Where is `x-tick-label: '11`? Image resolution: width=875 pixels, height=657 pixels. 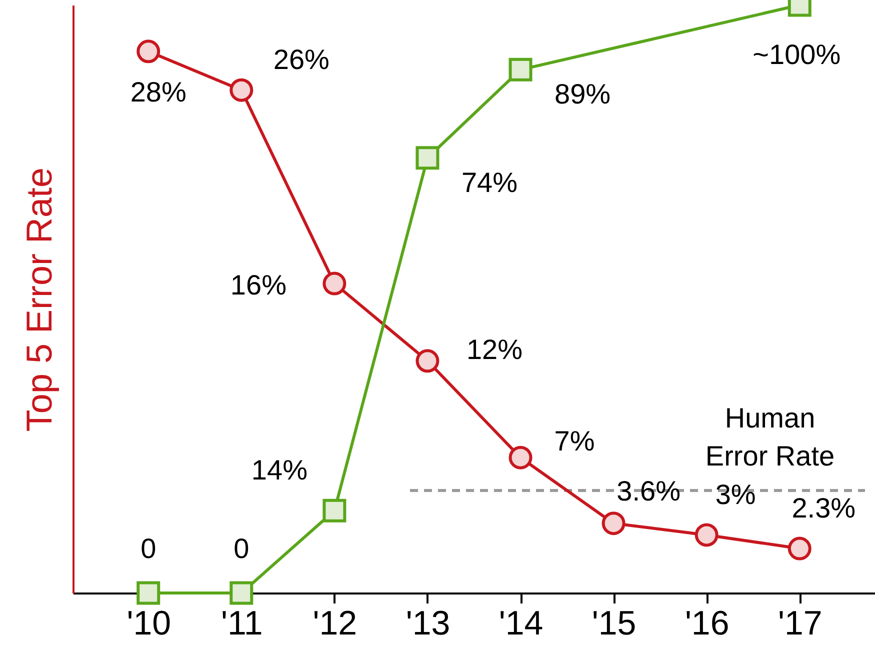
x-tick-label: '11 is located at coordinates (242, 623).